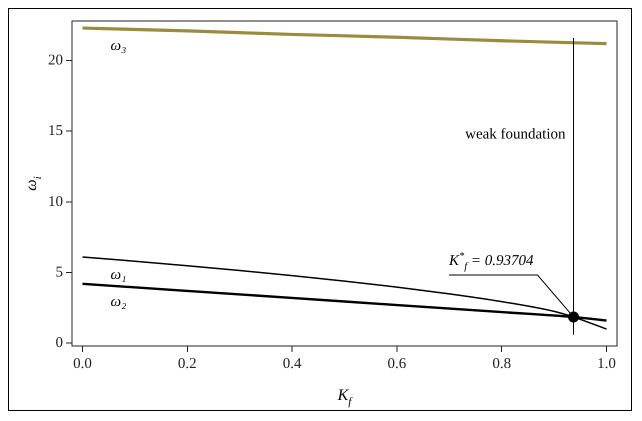 This screenshot has width=642, height=421. What do you see at coordinates (33, 183) in the screenshot?
I see `y-axis-title: ωi` at bounding box center [33, 183].